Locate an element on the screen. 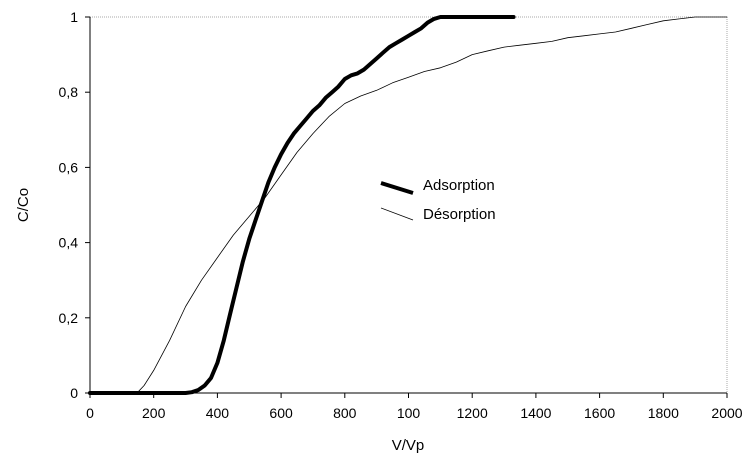 Image resolution: width=749 pixels, height=456 pixels. legend-swatch-desorption is located at coordinates (397, 214).